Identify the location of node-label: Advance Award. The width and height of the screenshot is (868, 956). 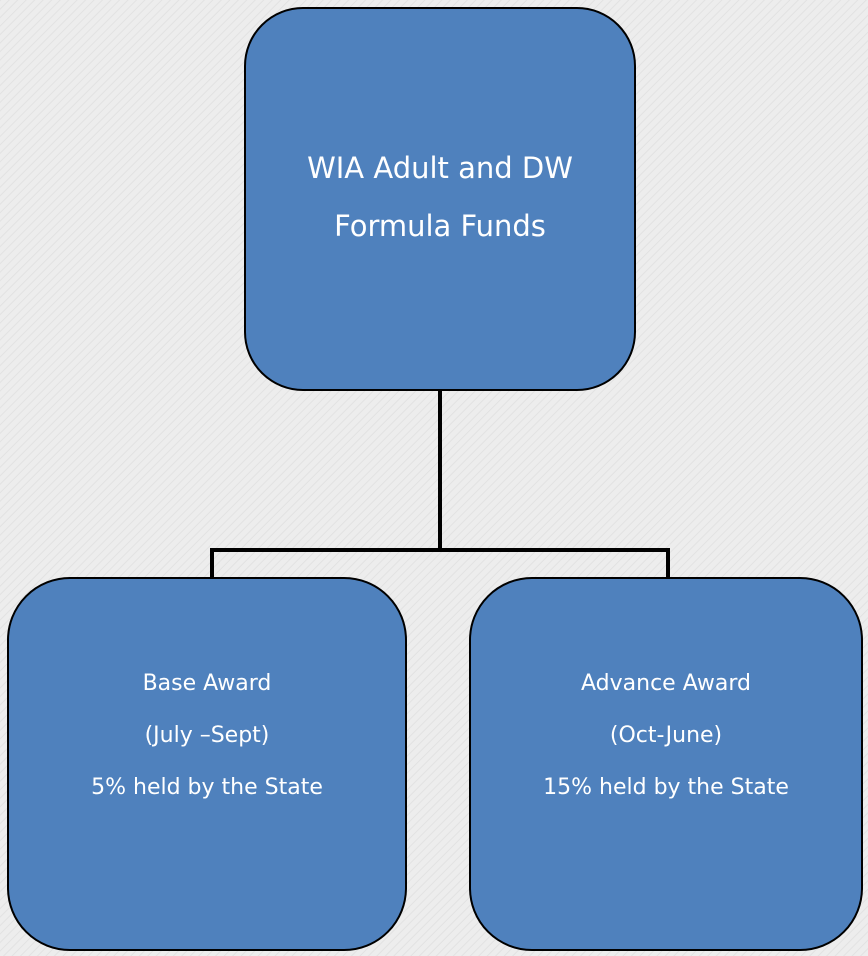
(666, 683).